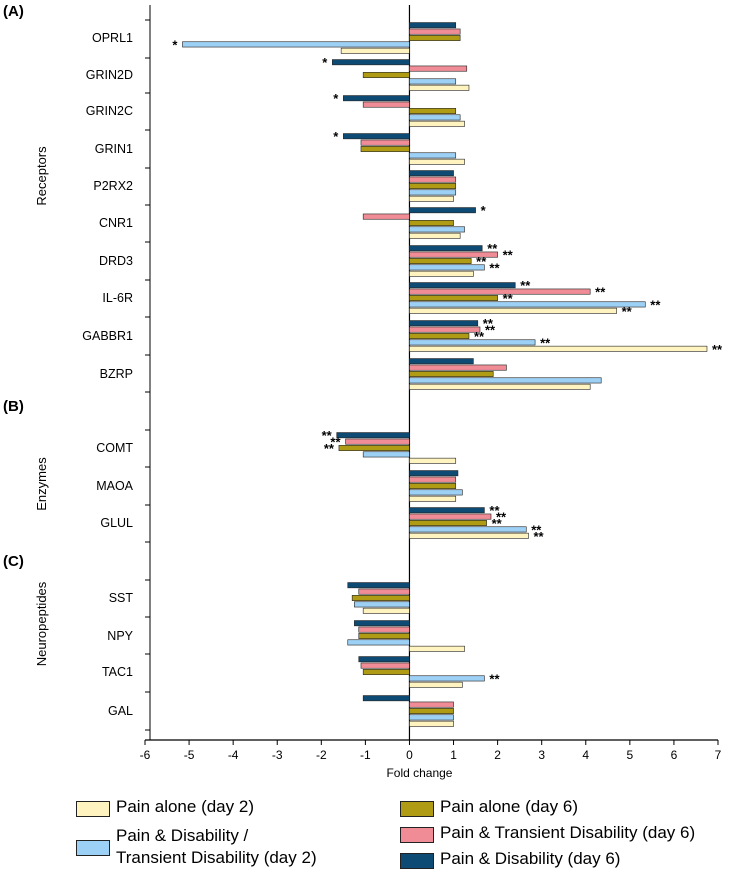 The width and height of the screenshot is (736, 874). What do you see at coordinates (494, 267) in the screenshot?
I see `significance-drd3-3: **` at bounding box center [494, 267].